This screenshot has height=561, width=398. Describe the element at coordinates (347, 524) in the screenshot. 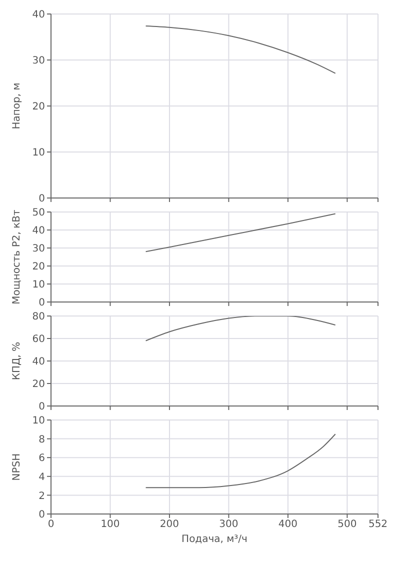

I see `x-tick-label: 500` at that location.